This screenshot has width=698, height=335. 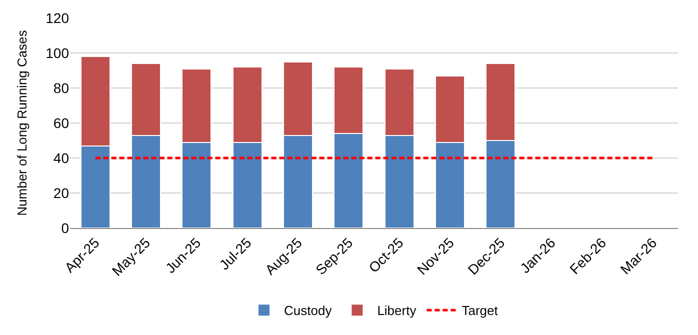 I want to click on y-tick-label: 100, so click(x=58, y=52).